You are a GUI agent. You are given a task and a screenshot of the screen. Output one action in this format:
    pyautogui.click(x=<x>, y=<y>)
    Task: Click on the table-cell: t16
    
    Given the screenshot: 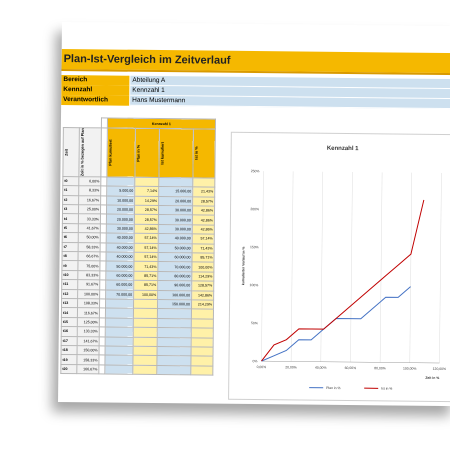 What is the action you would take?
    pyautogui.click(x=69, y=331)
    